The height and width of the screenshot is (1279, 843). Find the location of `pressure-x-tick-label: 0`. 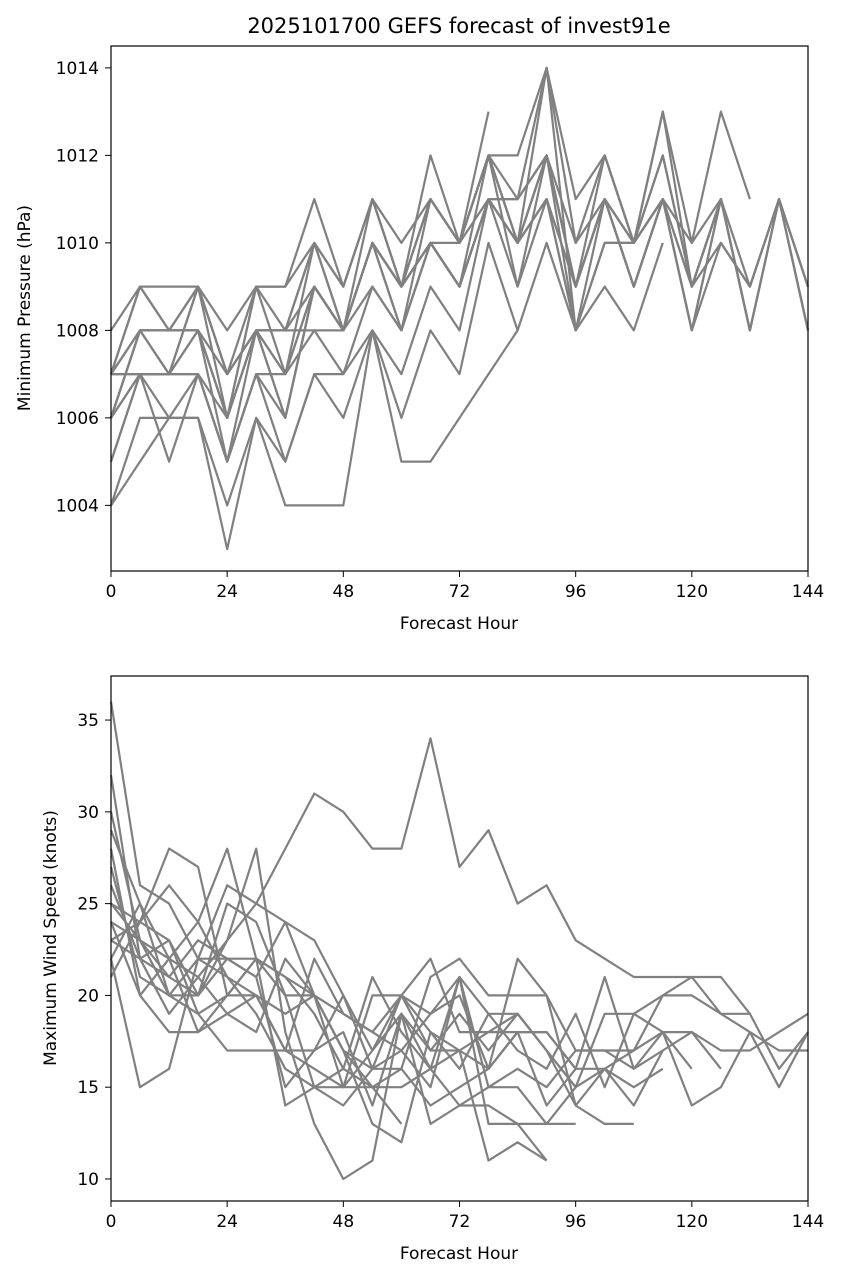

pressure-x-tick-label: 0 is located at coordinates (111, 592).